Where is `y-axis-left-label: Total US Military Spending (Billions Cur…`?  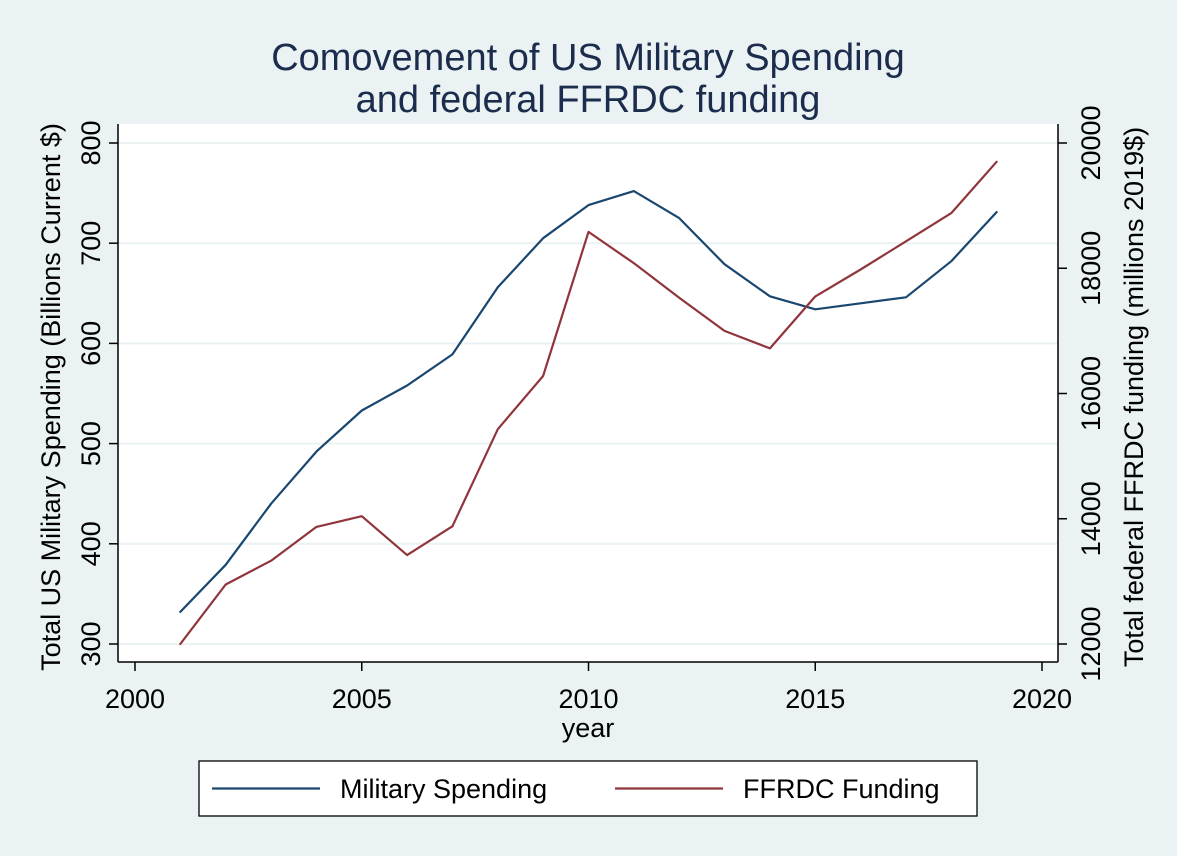 y-axis-left-label: Total US Military Spending (Billions Cur… is located at coordinates (51, 397).